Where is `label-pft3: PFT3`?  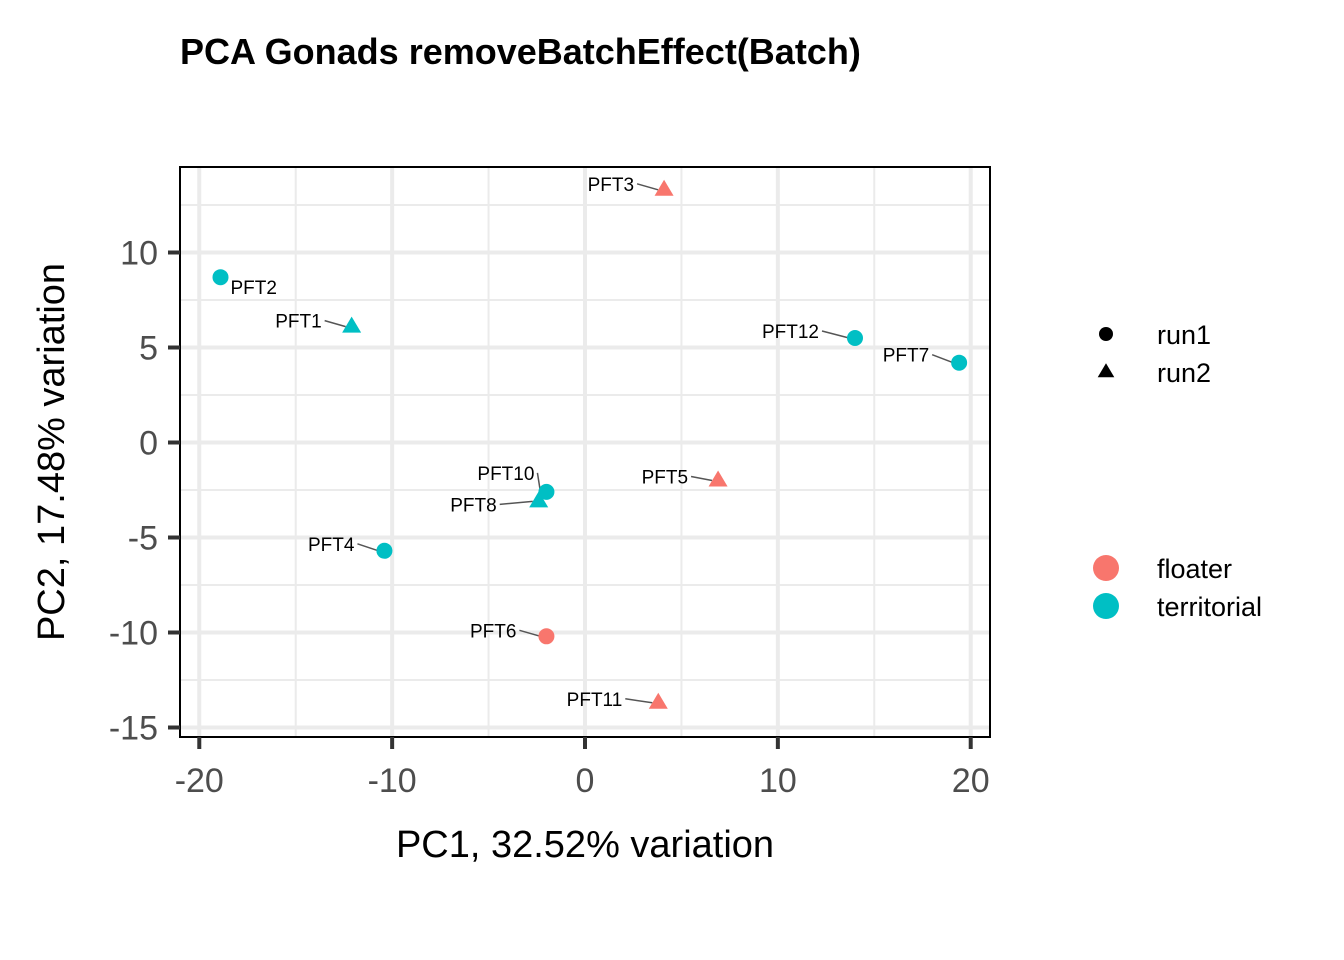
label-pft3: PFT3 is located at coordinates (611, 185).